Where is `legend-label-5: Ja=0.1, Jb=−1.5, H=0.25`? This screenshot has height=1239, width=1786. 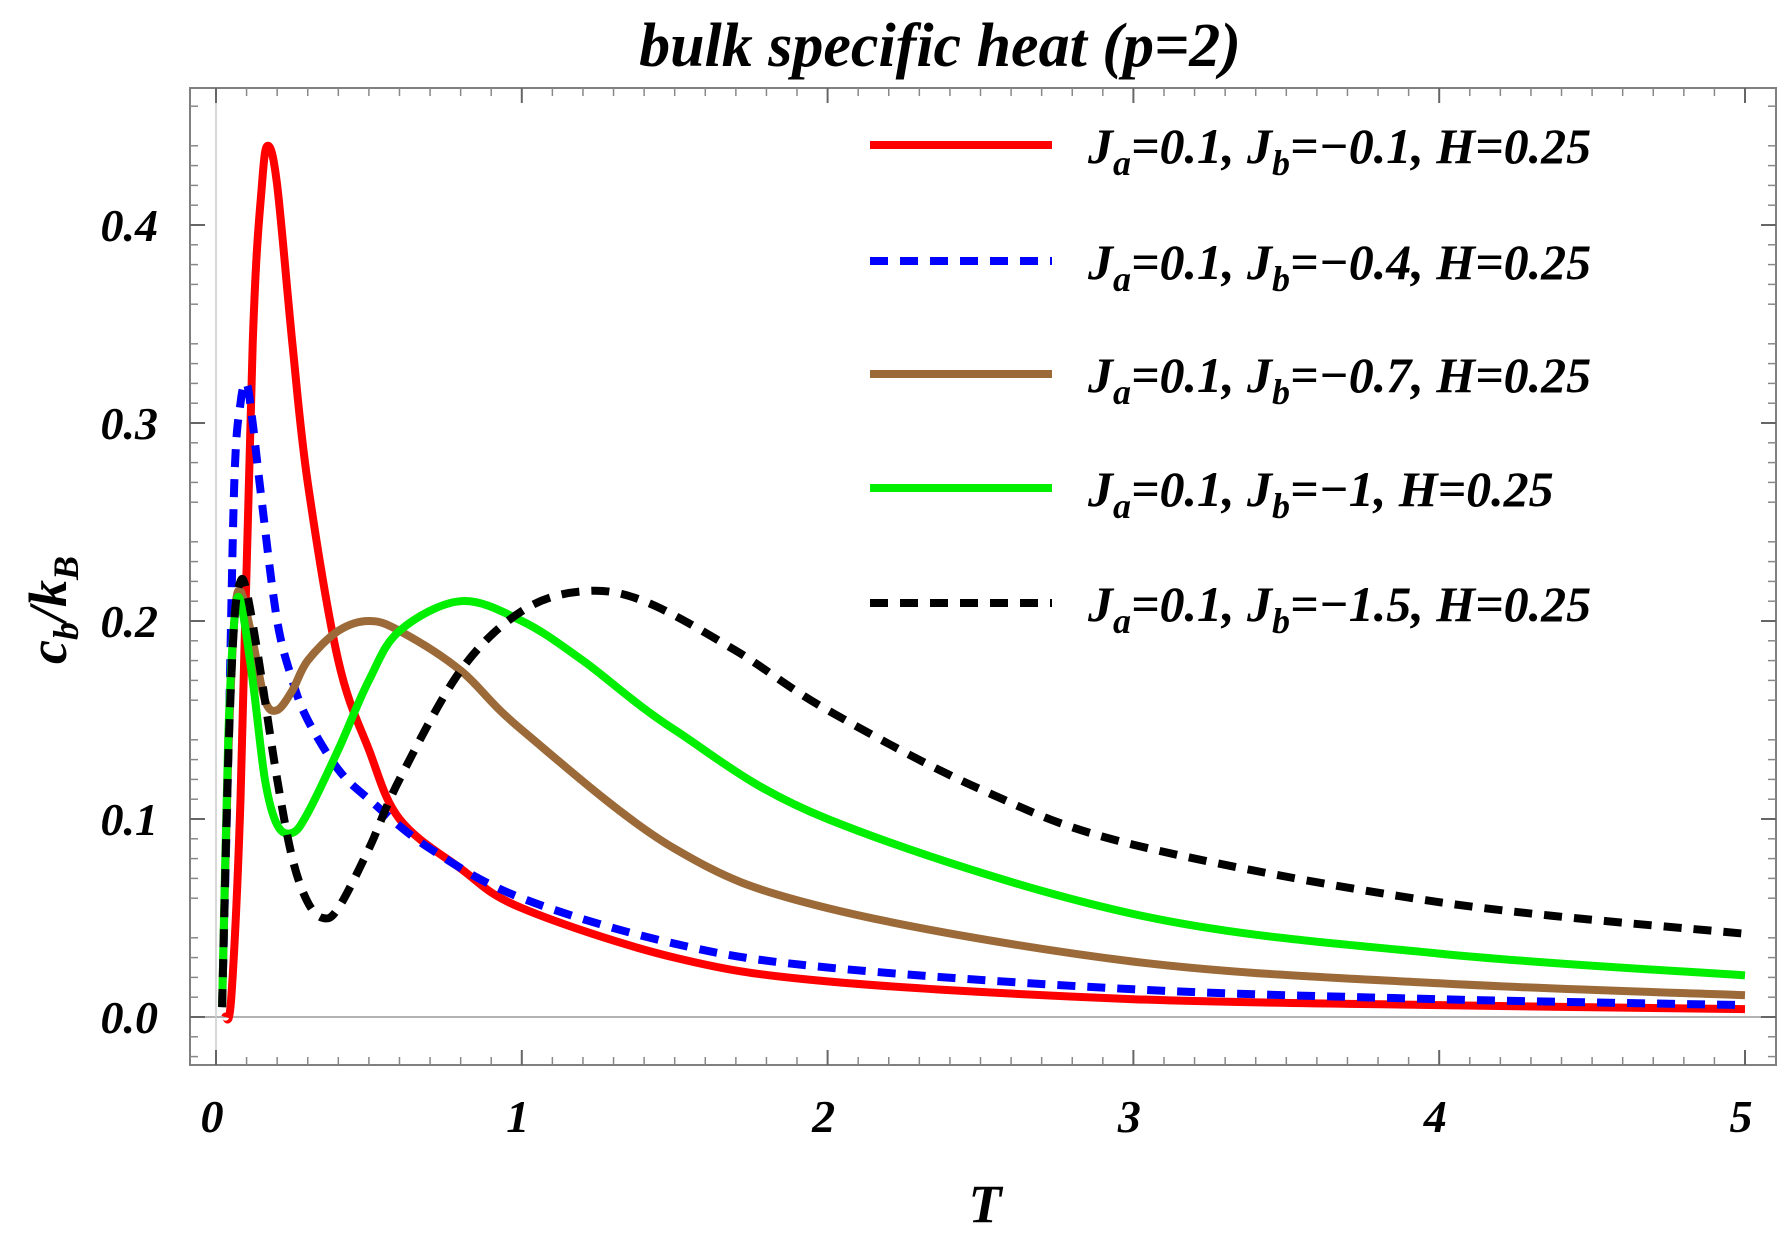
legend-label-5: Ja=0.1, Jb=−1.5, H=0.25 is located at coordinates (1339, 608).